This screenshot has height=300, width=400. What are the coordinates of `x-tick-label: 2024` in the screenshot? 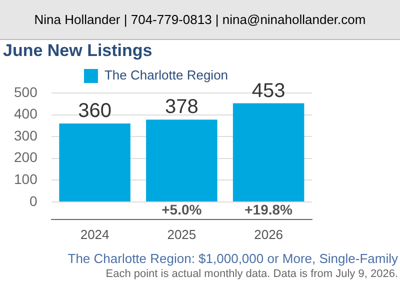 It's located at (95, 234).